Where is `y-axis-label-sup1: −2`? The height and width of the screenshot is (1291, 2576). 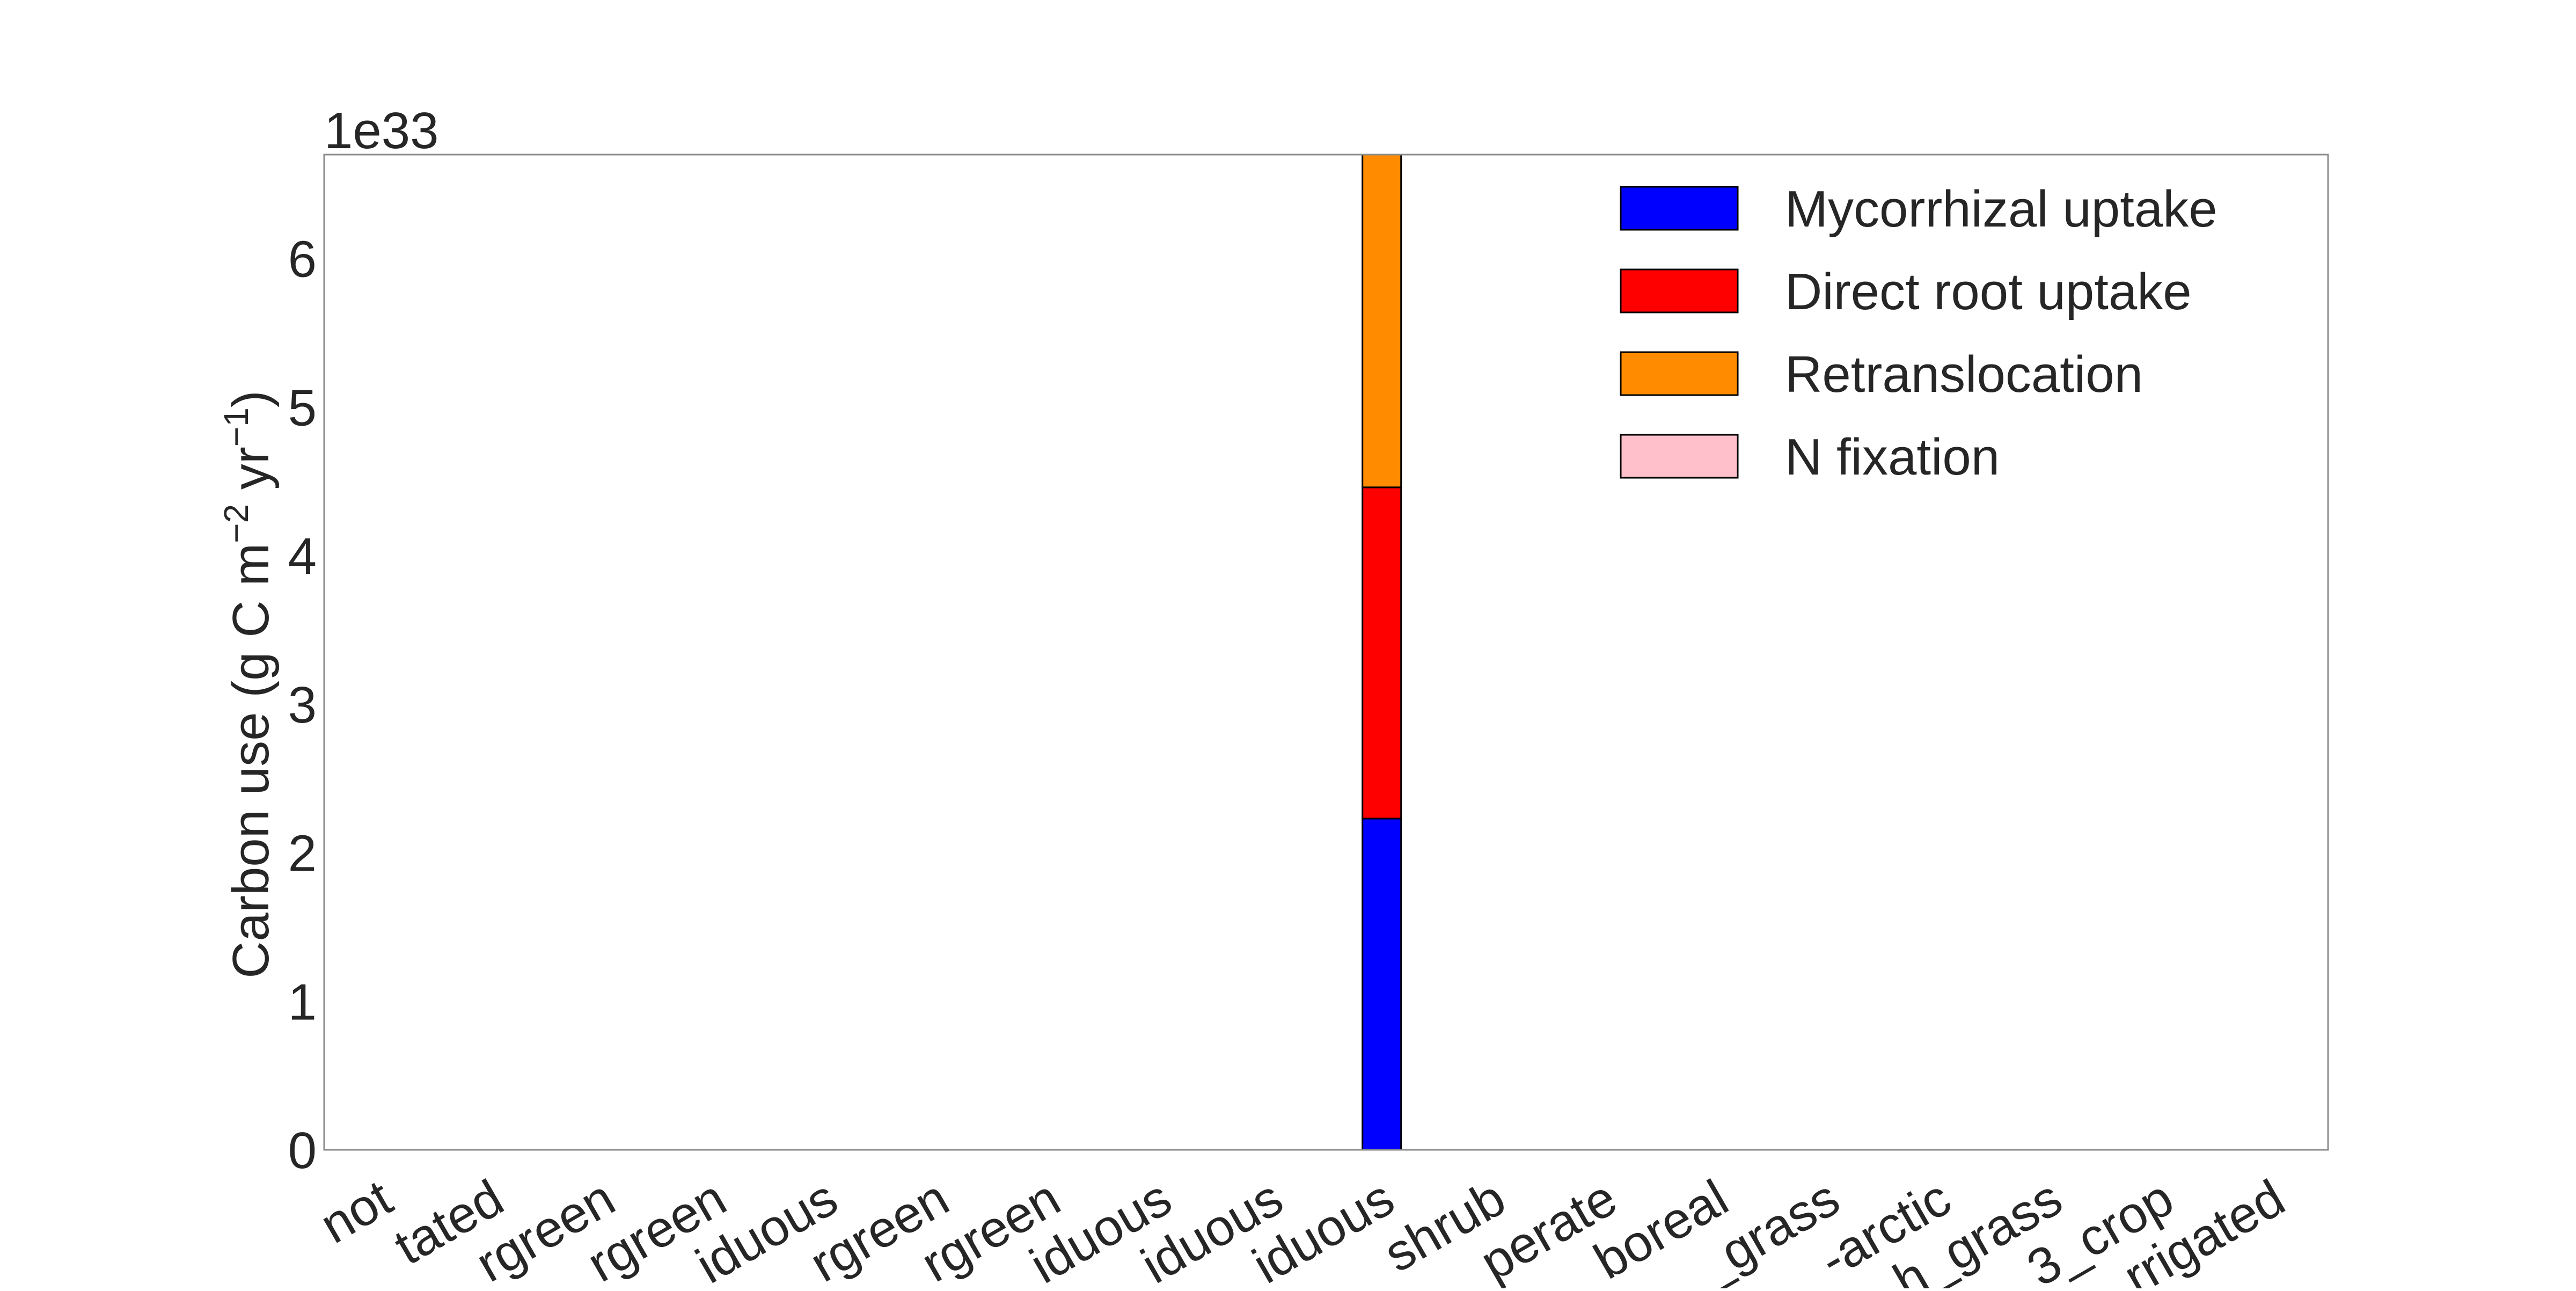
y-axis-label-sup1: −2 is located at coordinates (236, 523).